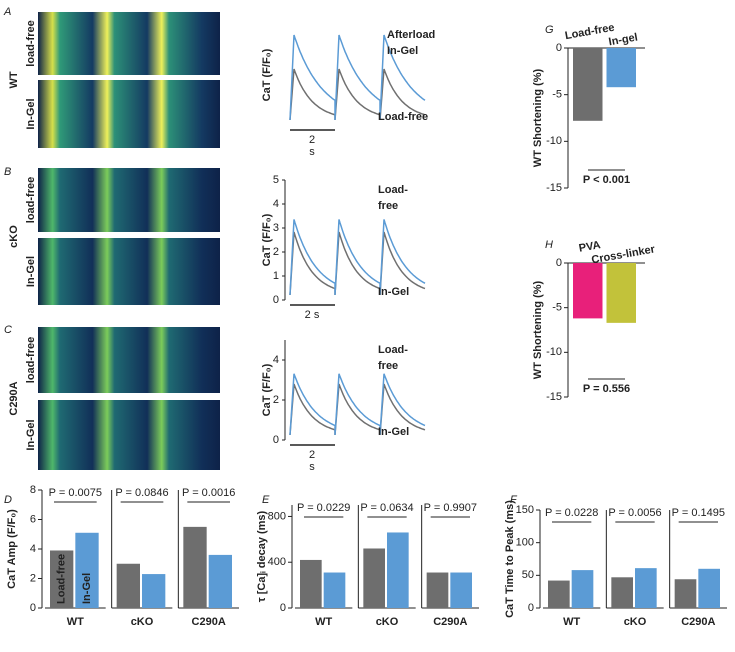 Image resolution: width=735 pixels, height=652 pixels. What do you see at coordinates (7, 12) in the screenshot?
I see `panel-label: A` at bounding box center [7, 12].